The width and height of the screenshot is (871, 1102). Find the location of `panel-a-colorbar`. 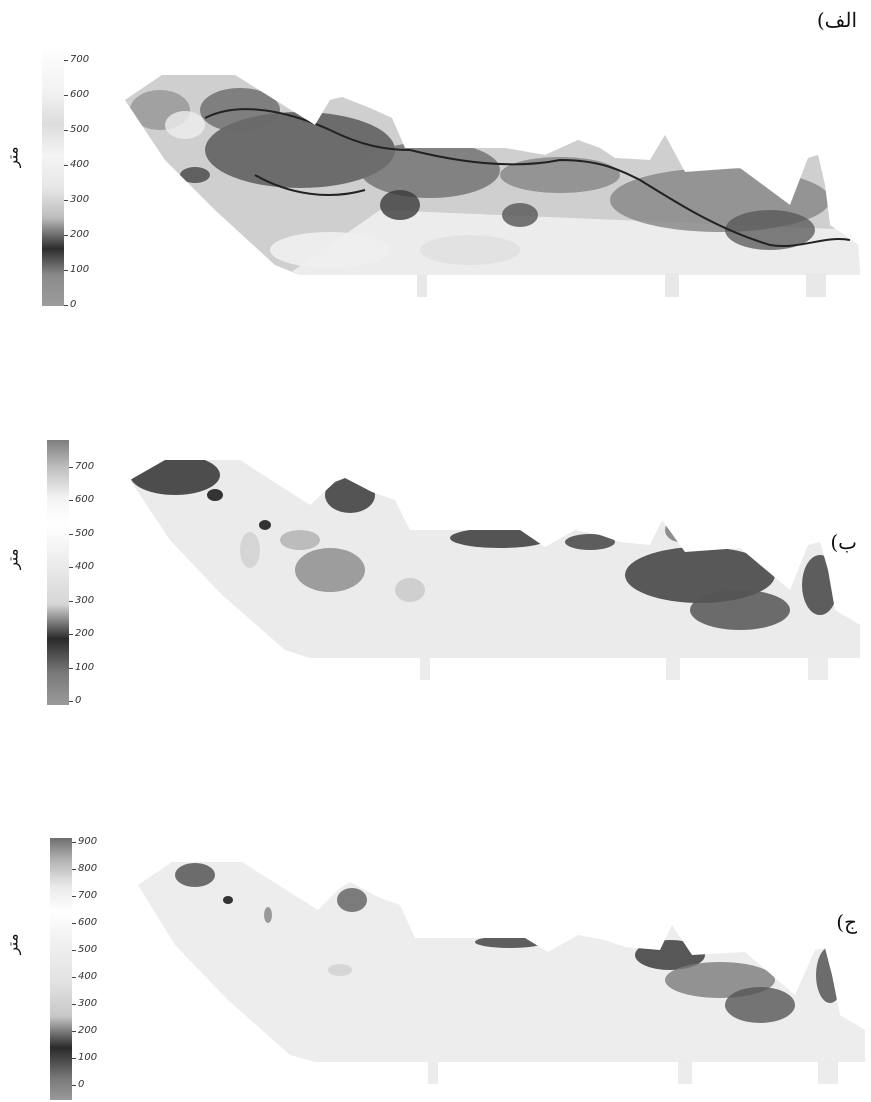

panel-a-colorbar is located at coordinates (53, 176).